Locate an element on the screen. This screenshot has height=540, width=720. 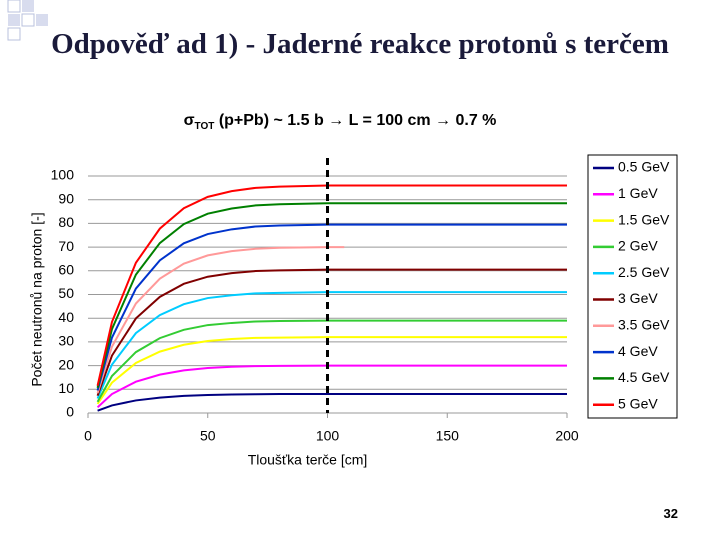
y-tick-label: 10 is located at coordinates (66, 388).